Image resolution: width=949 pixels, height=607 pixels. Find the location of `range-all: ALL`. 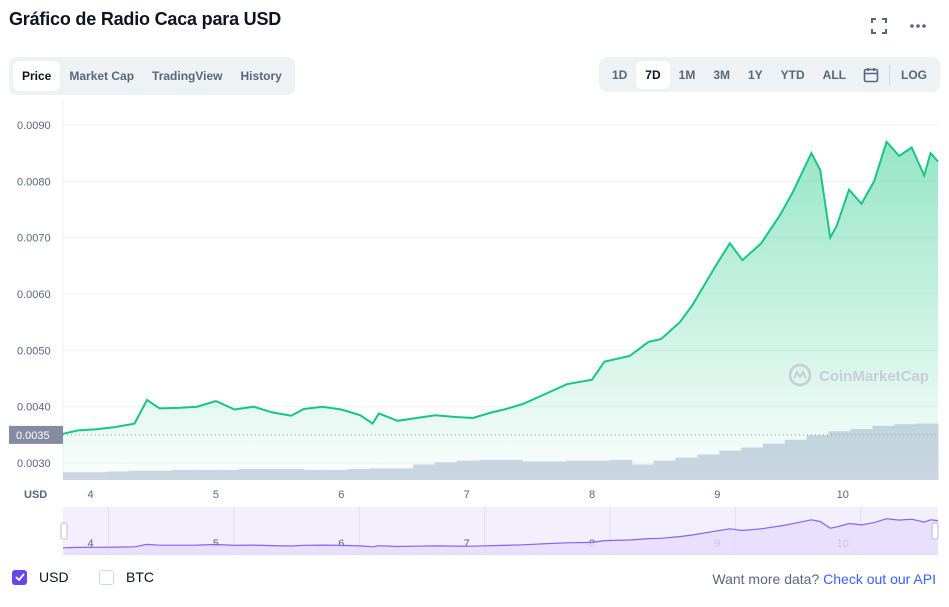

range-all: ALL is located at coordinates (834, 74).